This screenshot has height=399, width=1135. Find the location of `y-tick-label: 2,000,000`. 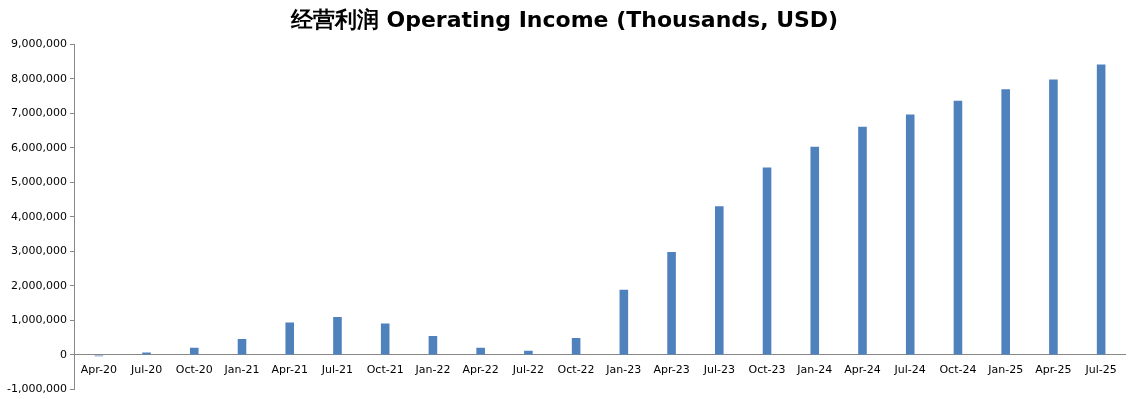

y-tick-label: 2,000,000 is located at coordinates (38, 285).